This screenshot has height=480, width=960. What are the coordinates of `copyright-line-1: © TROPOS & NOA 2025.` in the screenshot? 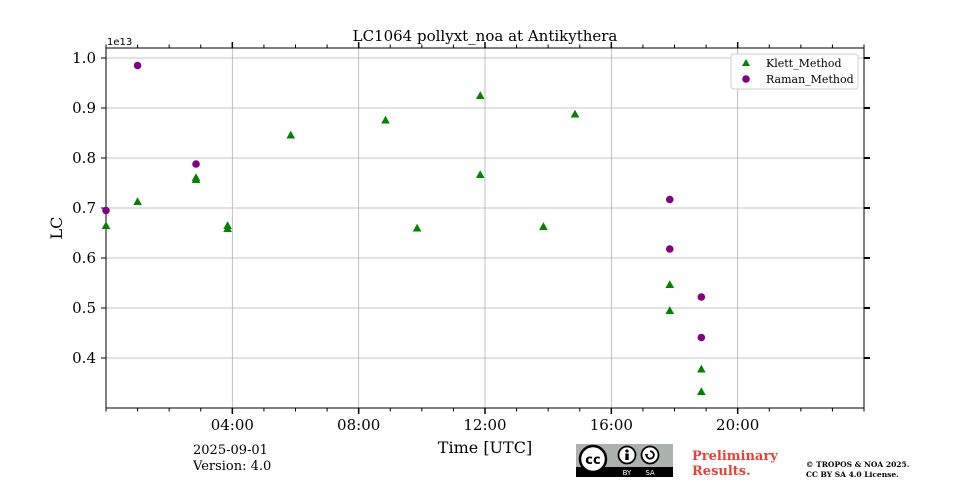 It's located at (858, 464).